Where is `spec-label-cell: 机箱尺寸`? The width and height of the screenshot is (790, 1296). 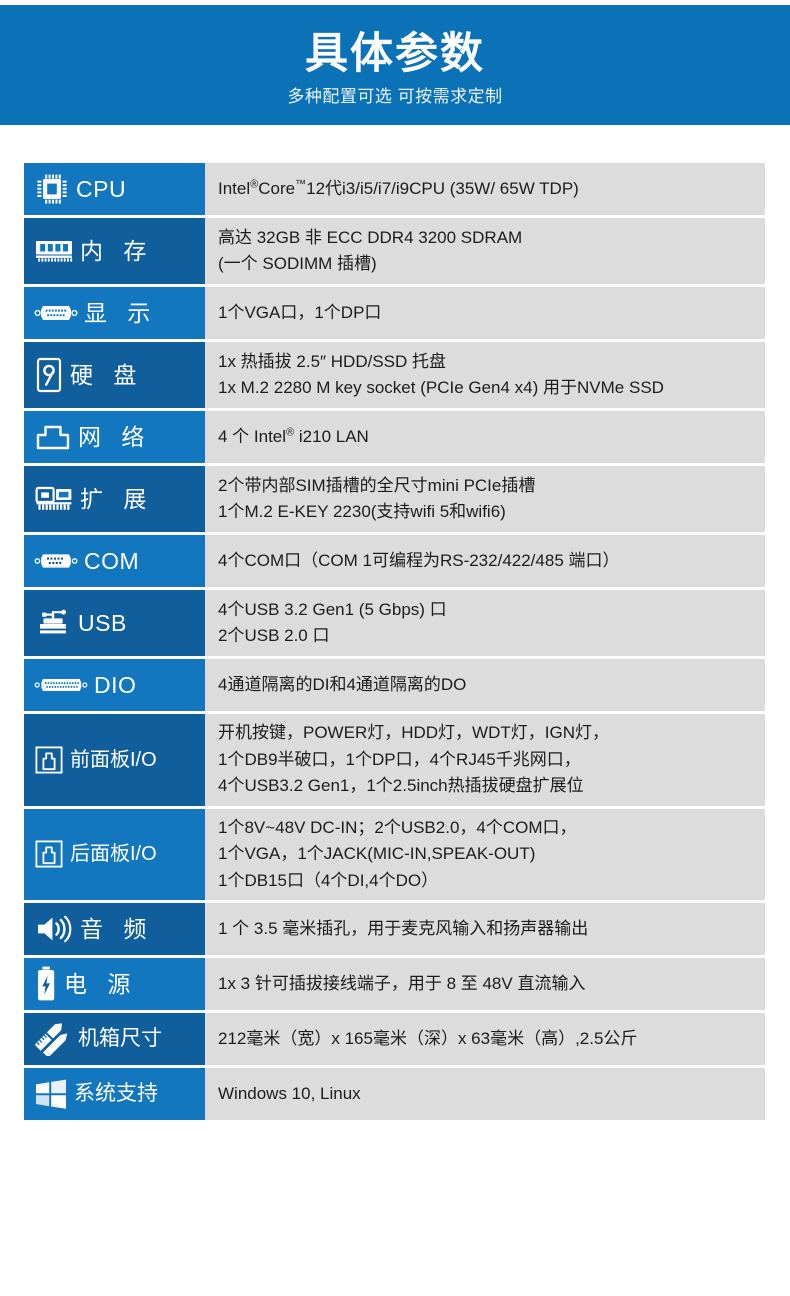 spec-label-cell: 机箱尺寸 is located at coordinates (114, 1039).